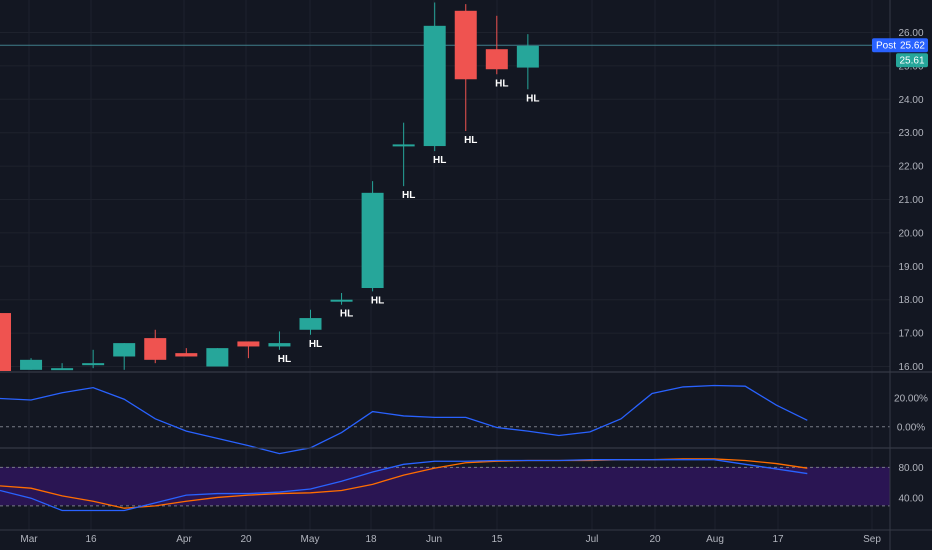 The width and height of the screenshot is (932, 550). What do you see at coordinates (715, 539) in the screenshot?
I see `x-tick-label: Aug` at bounding box center [715, 539].